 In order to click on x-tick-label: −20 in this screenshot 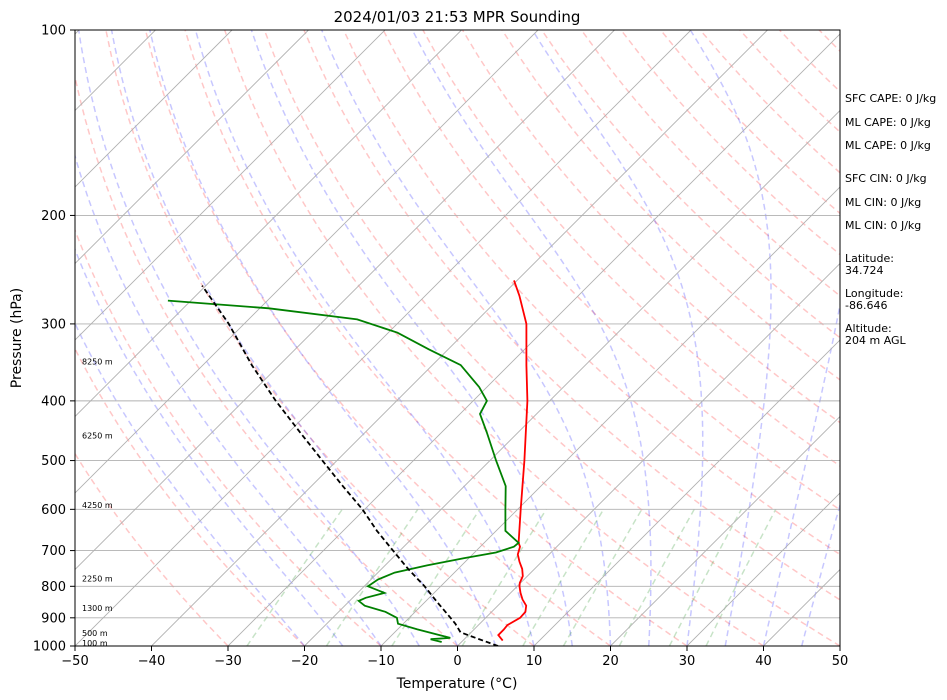, I will do `click(304, 661)`.